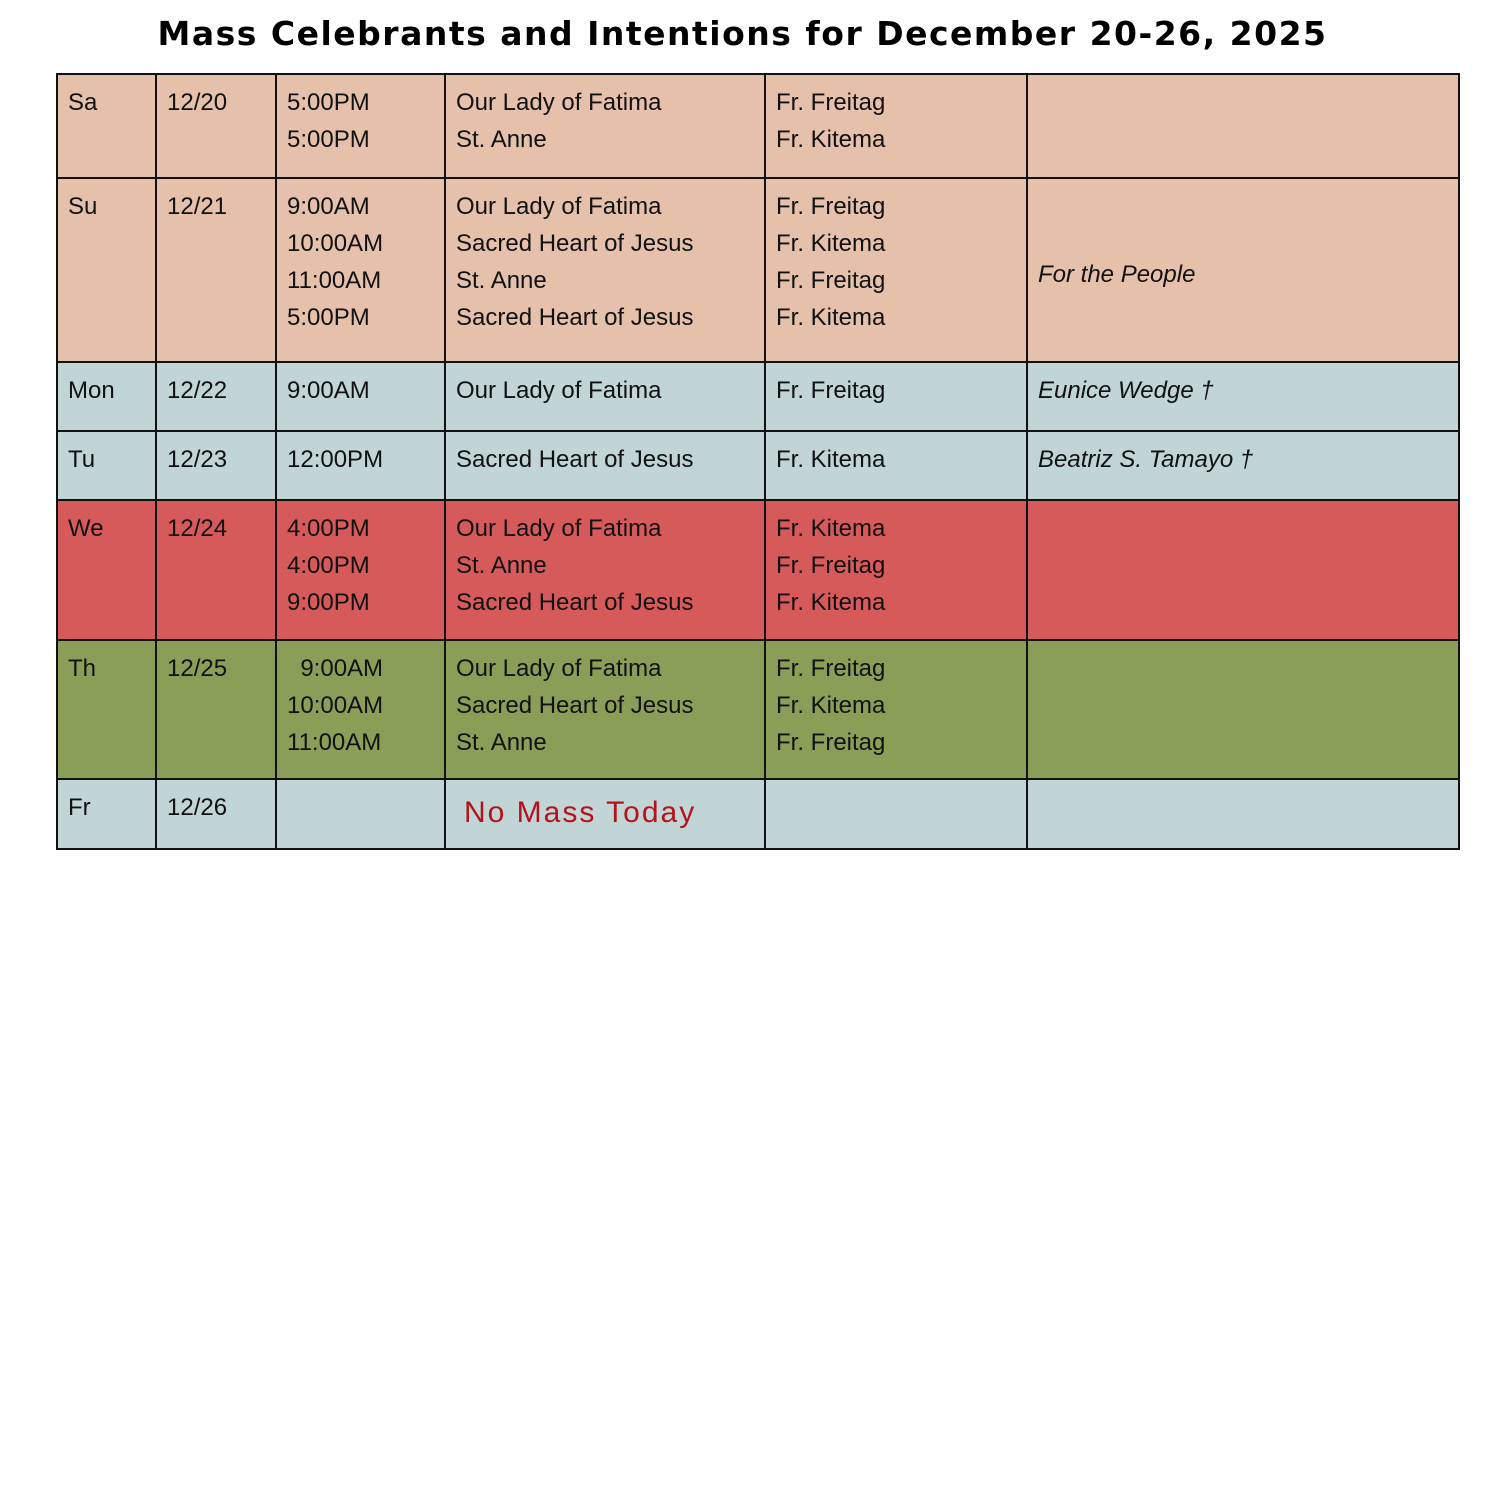  I want to click on date-cell: 12/21, so click(216, 270).